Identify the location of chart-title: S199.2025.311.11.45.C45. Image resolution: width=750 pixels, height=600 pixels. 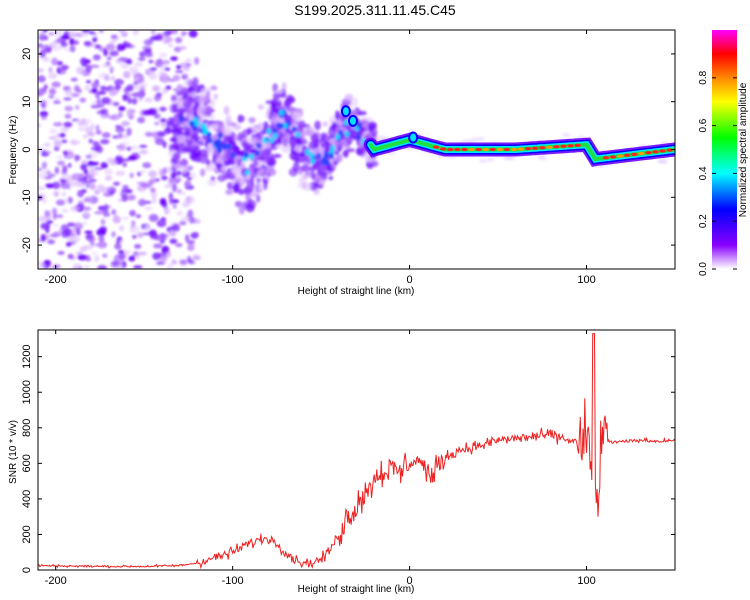
(375, 10).